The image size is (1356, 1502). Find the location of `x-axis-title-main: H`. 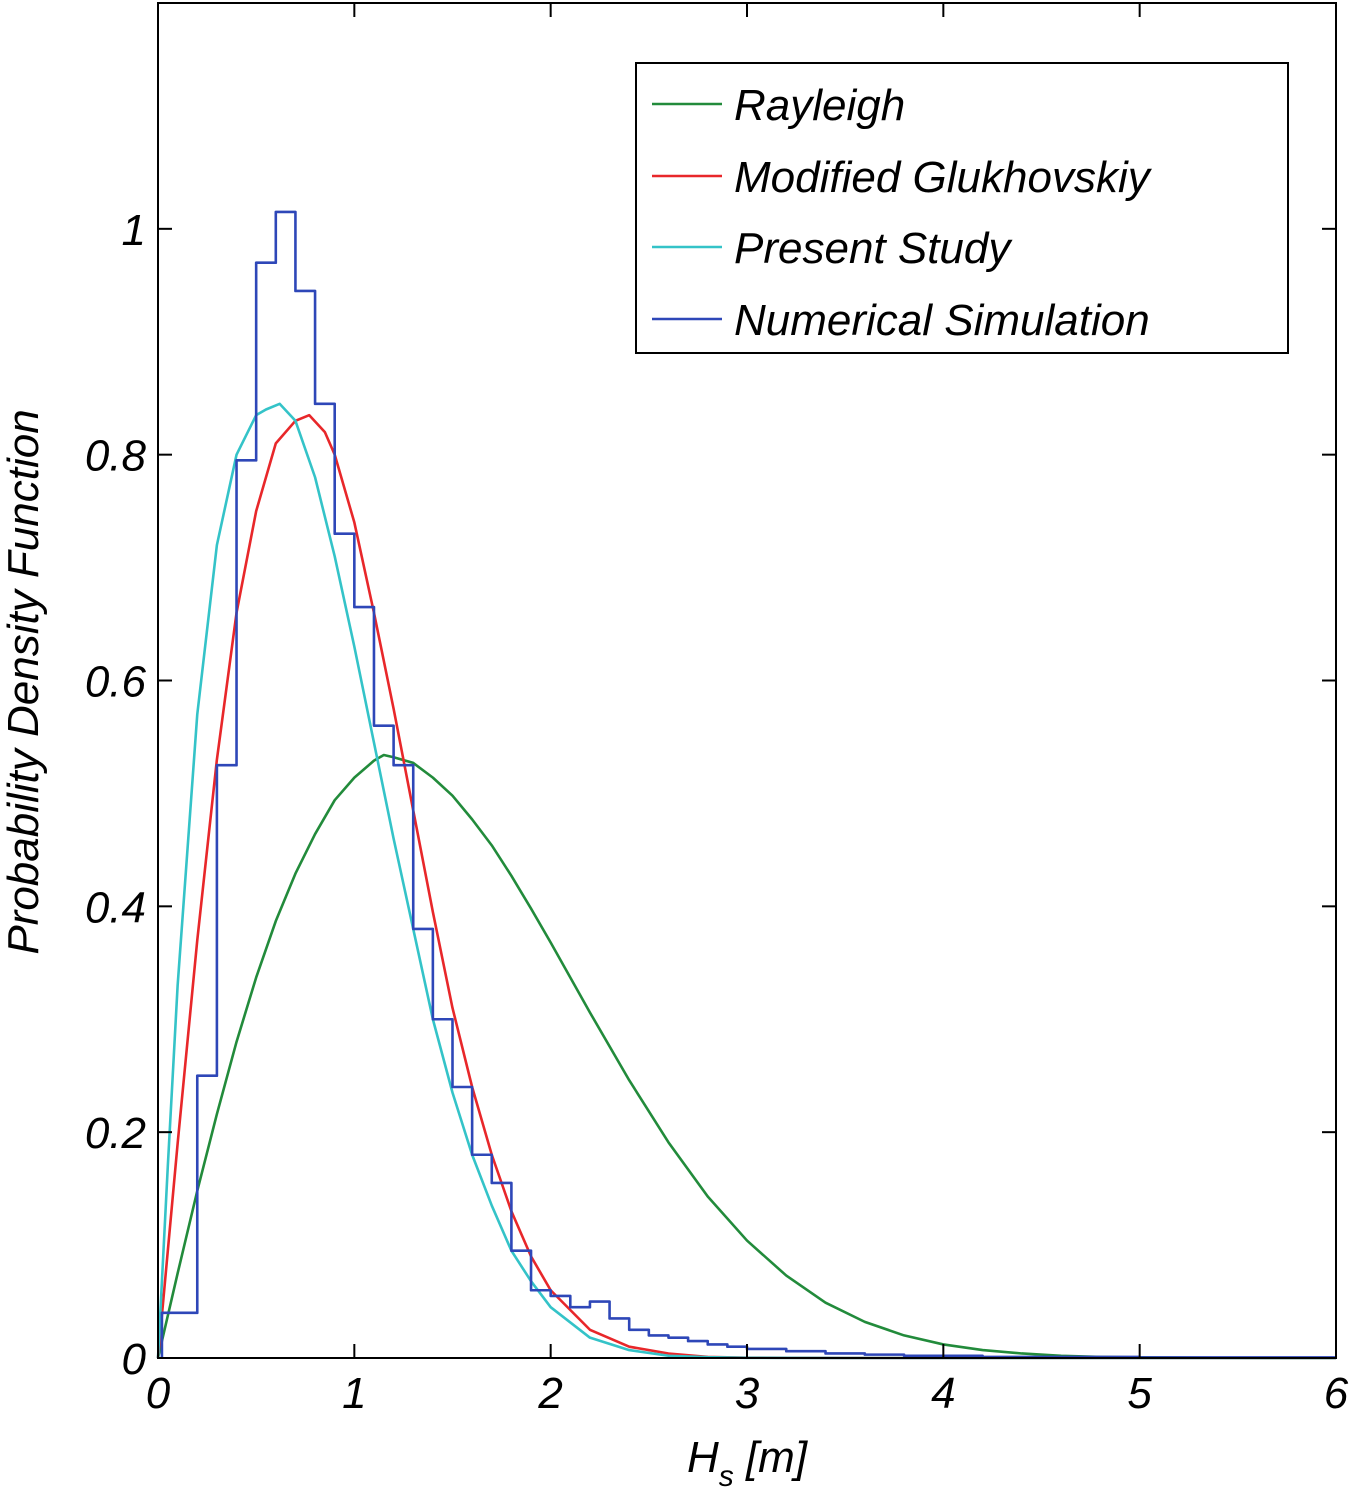

x-axis-title-main: H is located at coordinates (703, 1457).